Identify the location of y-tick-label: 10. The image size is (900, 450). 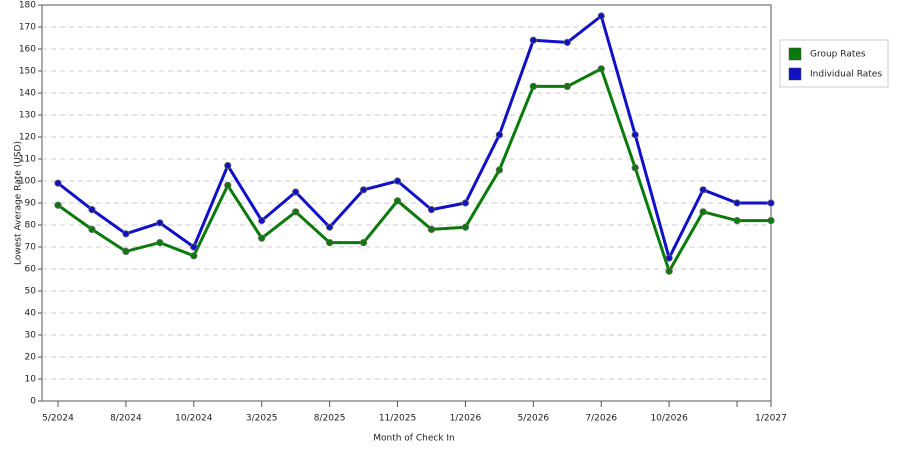
(31, 380).